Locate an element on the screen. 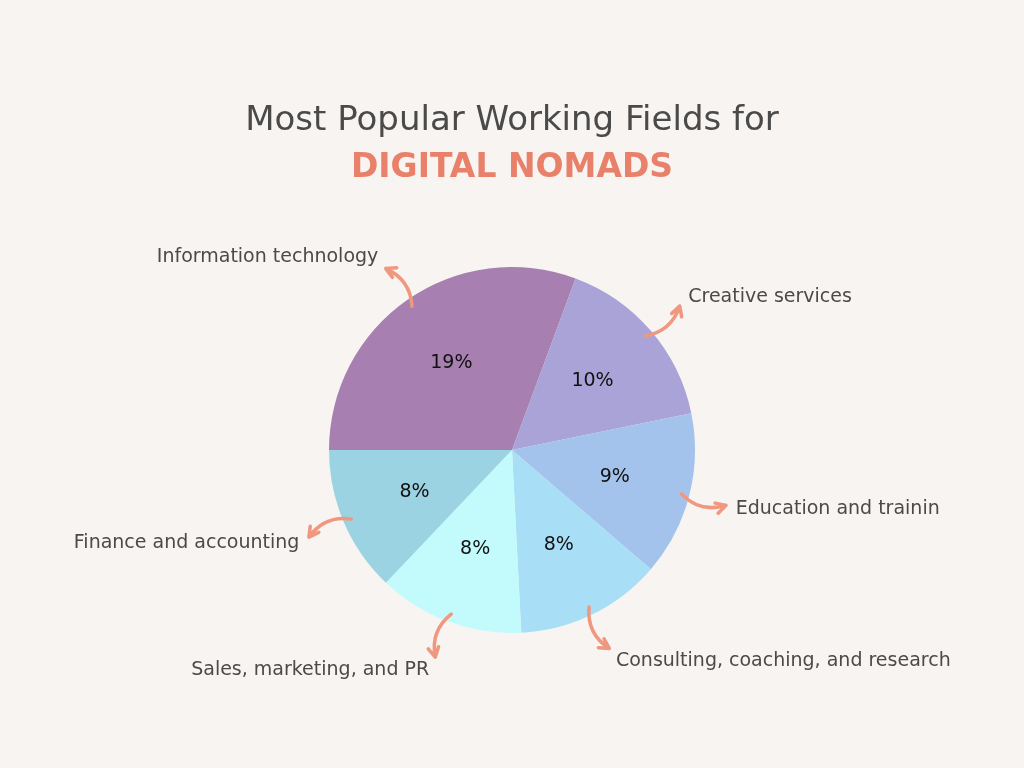 This screenshot has width=1024, height=768. slice-label: Consulting, coaching, and research is located at coordinates (783, 658).